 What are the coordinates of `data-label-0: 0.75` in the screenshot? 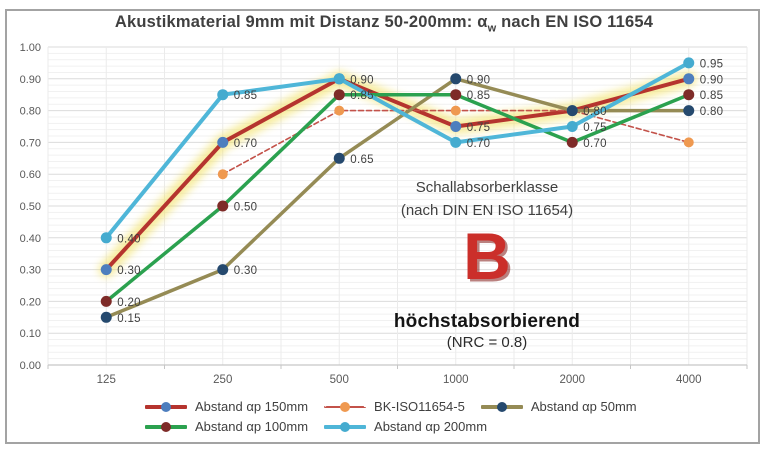 It's located at (479, 128).